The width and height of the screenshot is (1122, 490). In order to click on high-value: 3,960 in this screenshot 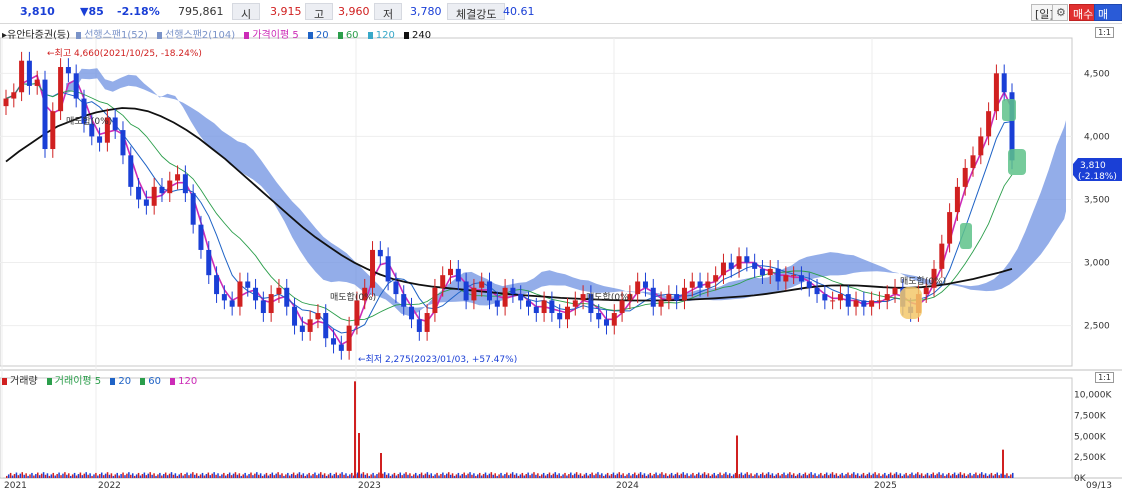, I will do `click(354, 11)`.